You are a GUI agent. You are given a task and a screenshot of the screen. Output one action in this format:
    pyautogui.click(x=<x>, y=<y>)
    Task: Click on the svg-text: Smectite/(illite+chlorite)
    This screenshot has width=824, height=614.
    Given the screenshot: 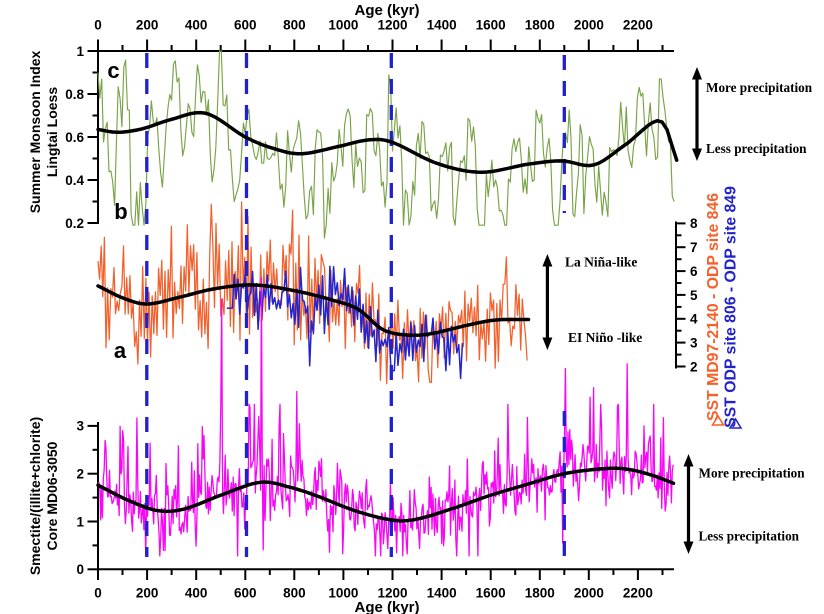 What is the action you would take?
    pyautogui.click(x=35, y=496)
    